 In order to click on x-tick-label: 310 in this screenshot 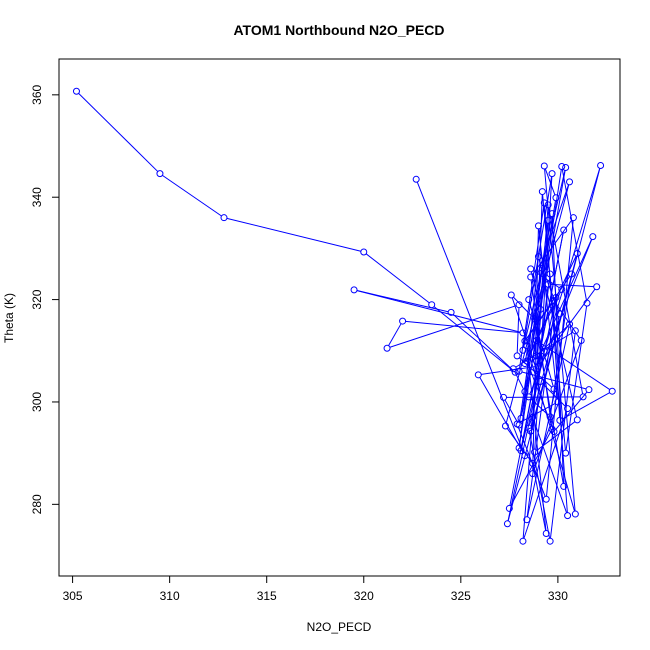, I will do `click(170, 596)`.